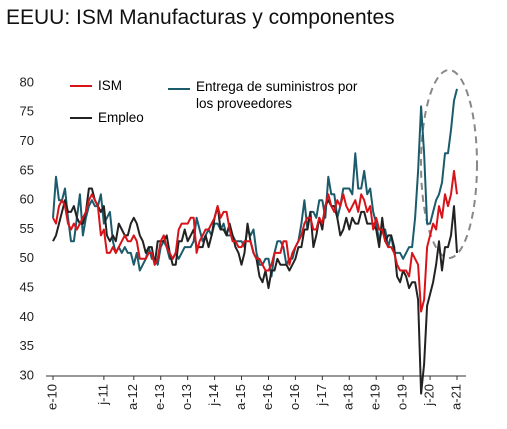 The height and width of the screenshot is (429, 507). Describe the element at coordinates (51, 397) in the screenshot. I see `x-tick-label: e-10` at that location.